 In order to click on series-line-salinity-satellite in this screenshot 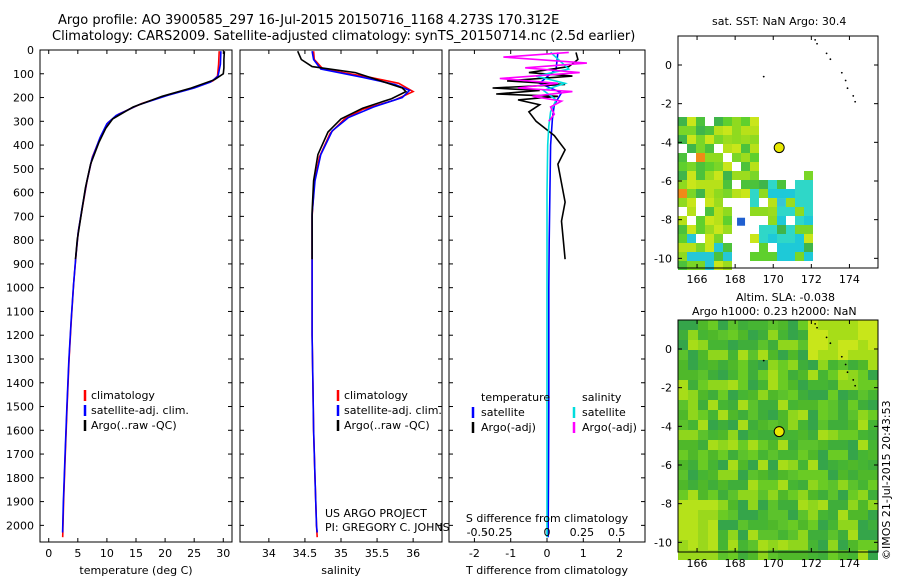, I will do `click(553, 294)`.